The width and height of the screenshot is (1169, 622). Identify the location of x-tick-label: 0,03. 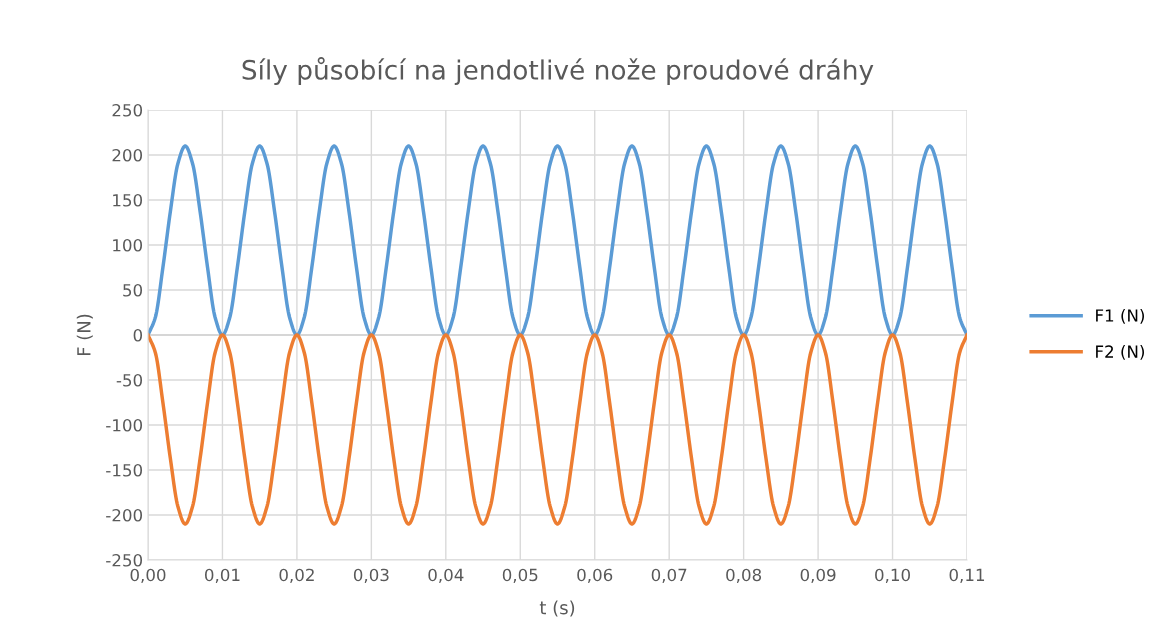
(371, 575).